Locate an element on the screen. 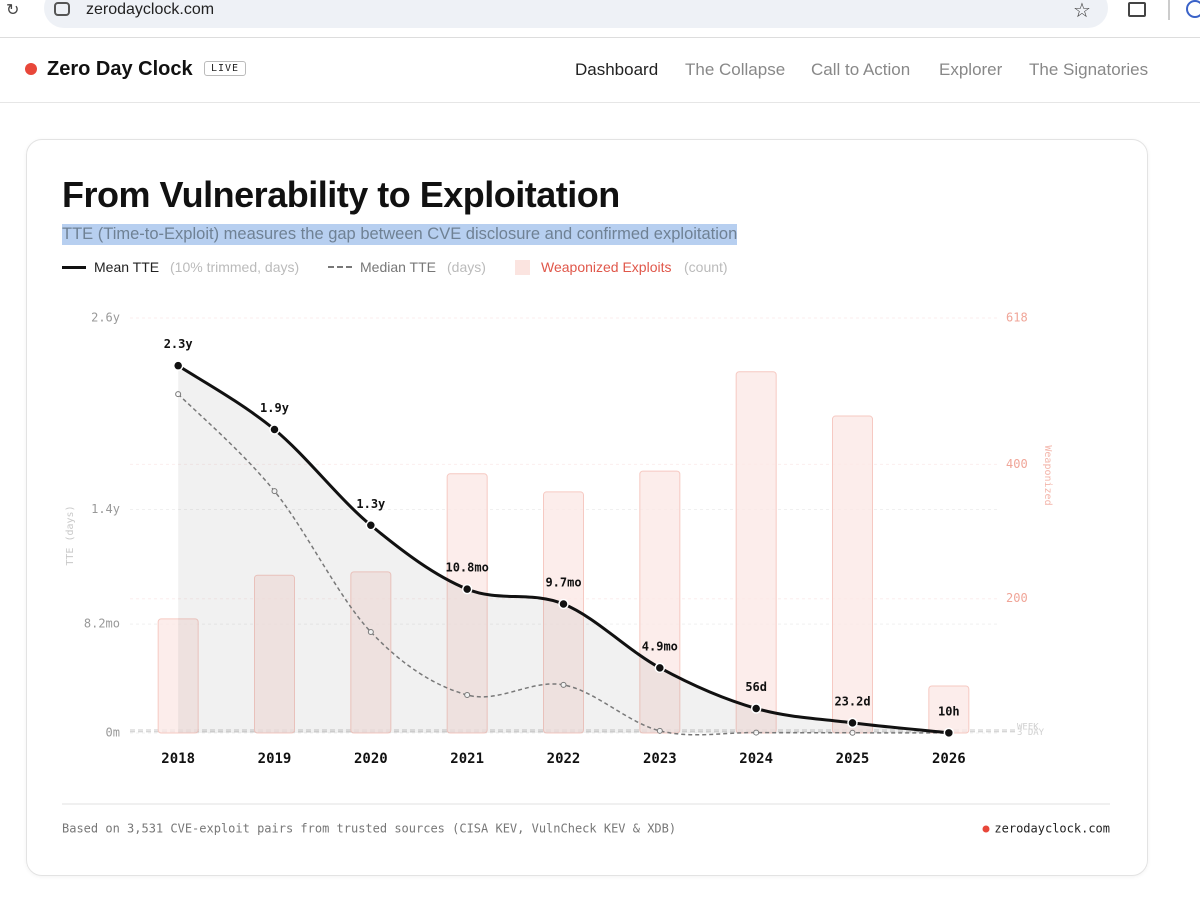 Image resolution: width=1200 pixels, height=900 pixels. chart-title: From Vulnerability to Exploitation is located at coordinates (341, 194).